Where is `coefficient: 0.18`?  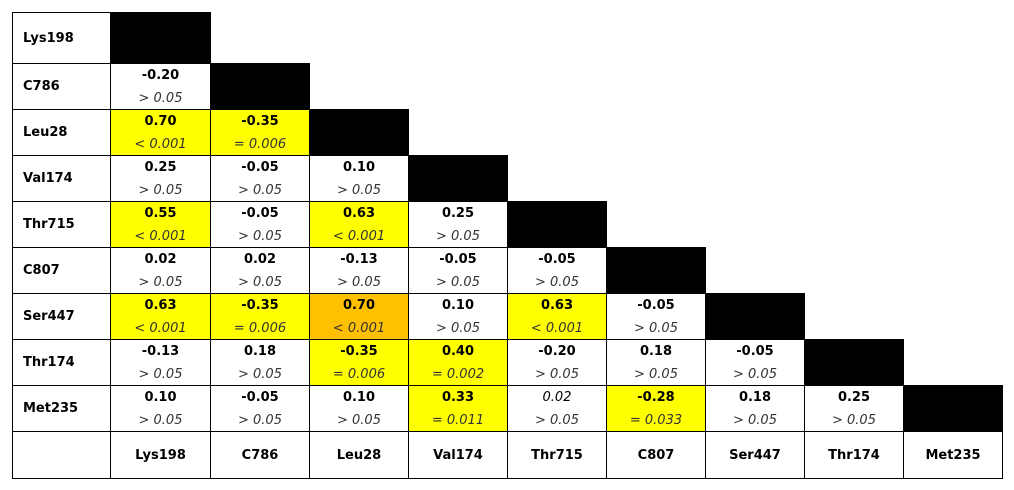 coefficient: 0.18 is located at coordinates (656, 351).